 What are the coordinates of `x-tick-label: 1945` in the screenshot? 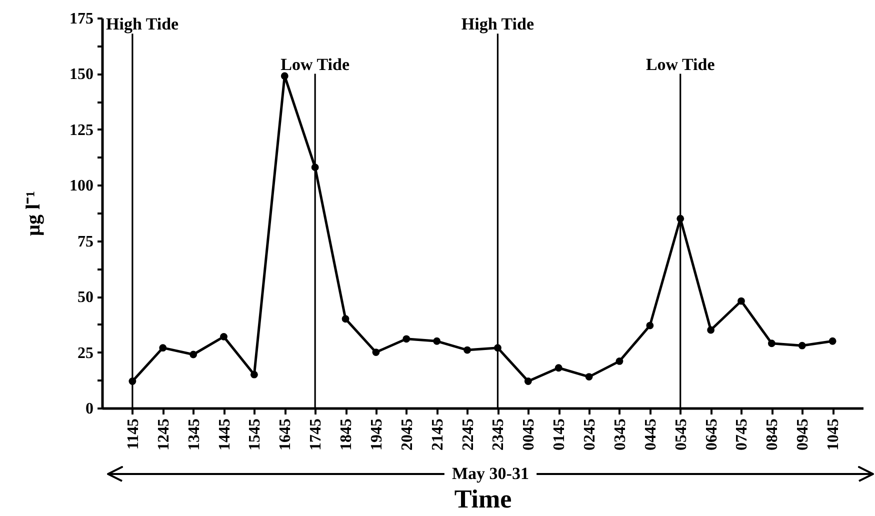 It's located at (377, 434).